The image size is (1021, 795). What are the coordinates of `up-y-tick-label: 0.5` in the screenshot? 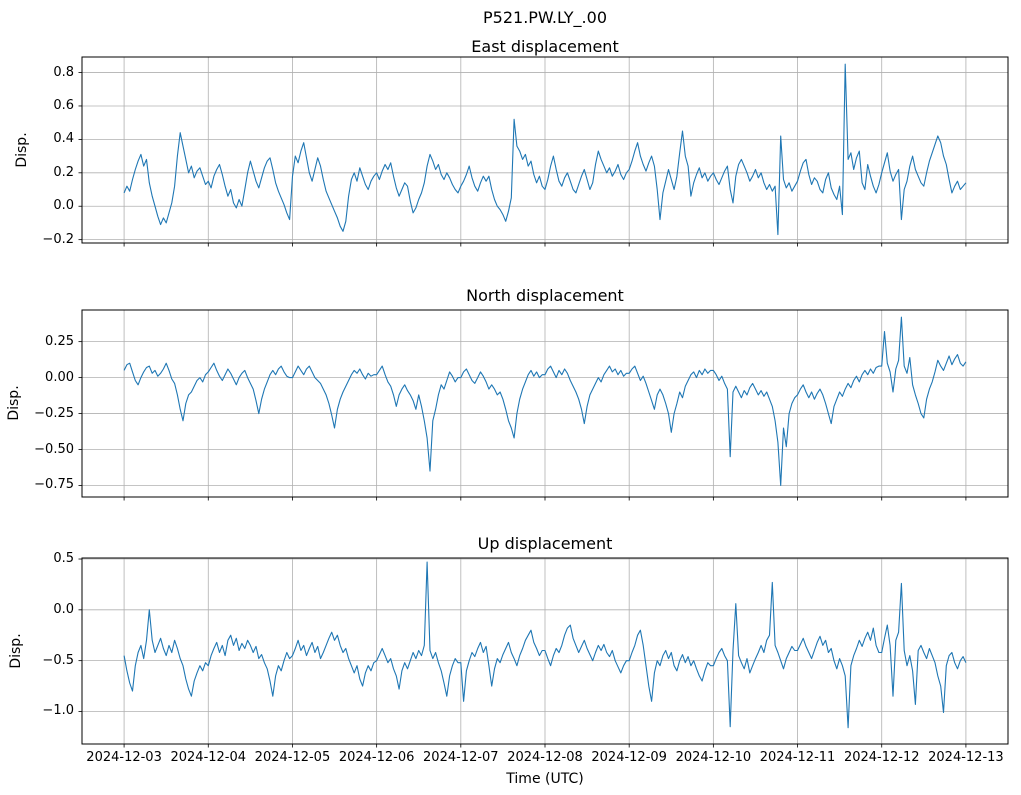 It's located at (63, 559).